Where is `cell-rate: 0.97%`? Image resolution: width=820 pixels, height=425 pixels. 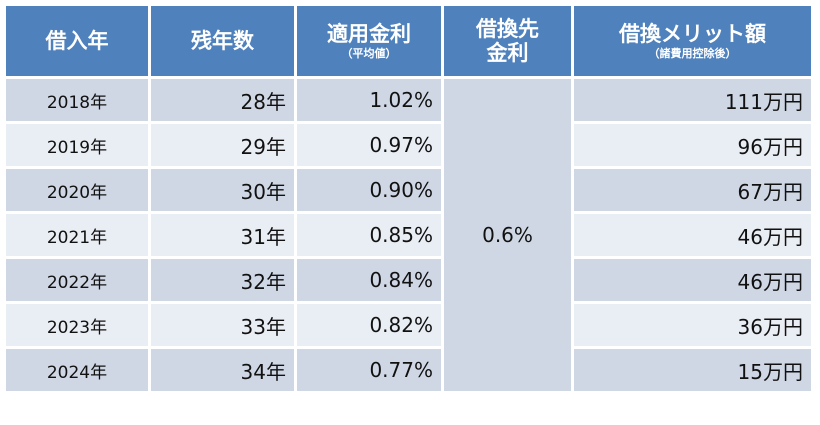 cell-rate: 0.97% is located at coordinates (369, 145).